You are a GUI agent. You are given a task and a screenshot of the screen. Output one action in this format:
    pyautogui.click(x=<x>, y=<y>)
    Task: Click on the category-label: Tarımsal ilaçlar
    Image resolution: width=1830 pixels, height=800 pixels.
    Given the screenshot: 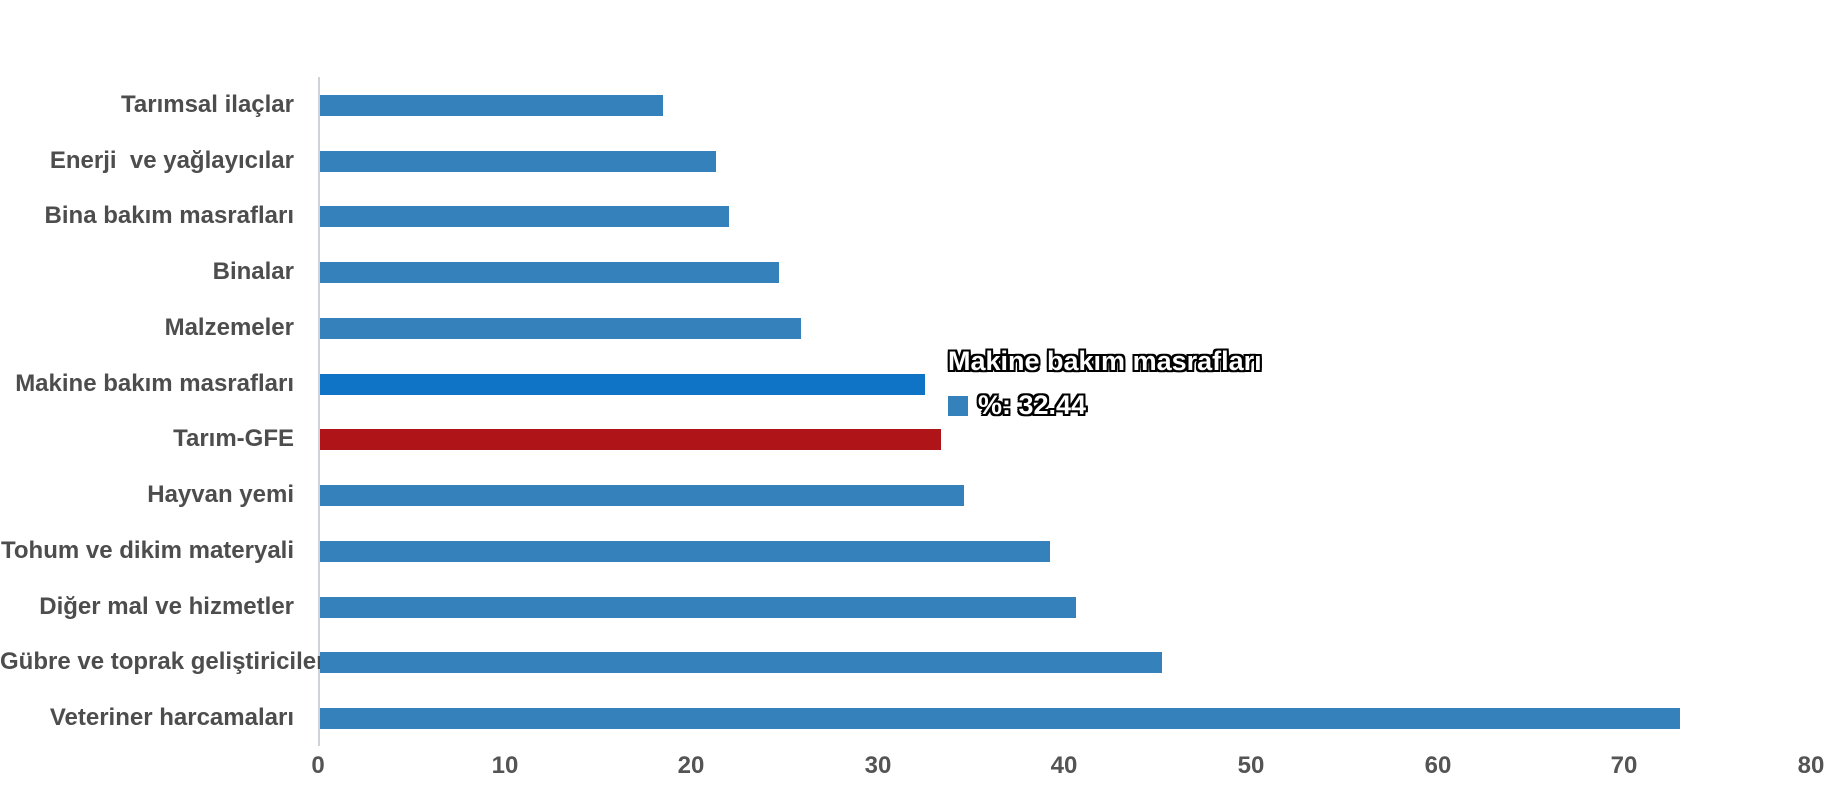 What is the action you would take?
    pyautogui.click(x=207, y=104)
    